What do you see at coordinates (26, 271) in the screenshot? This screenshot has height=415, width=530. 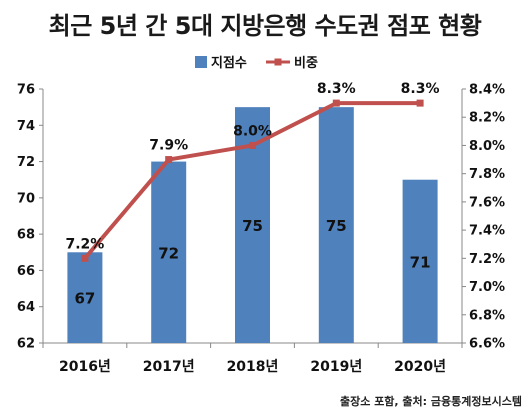 I see `y-left-tick-label: 66` at bounding box center [26, 271].